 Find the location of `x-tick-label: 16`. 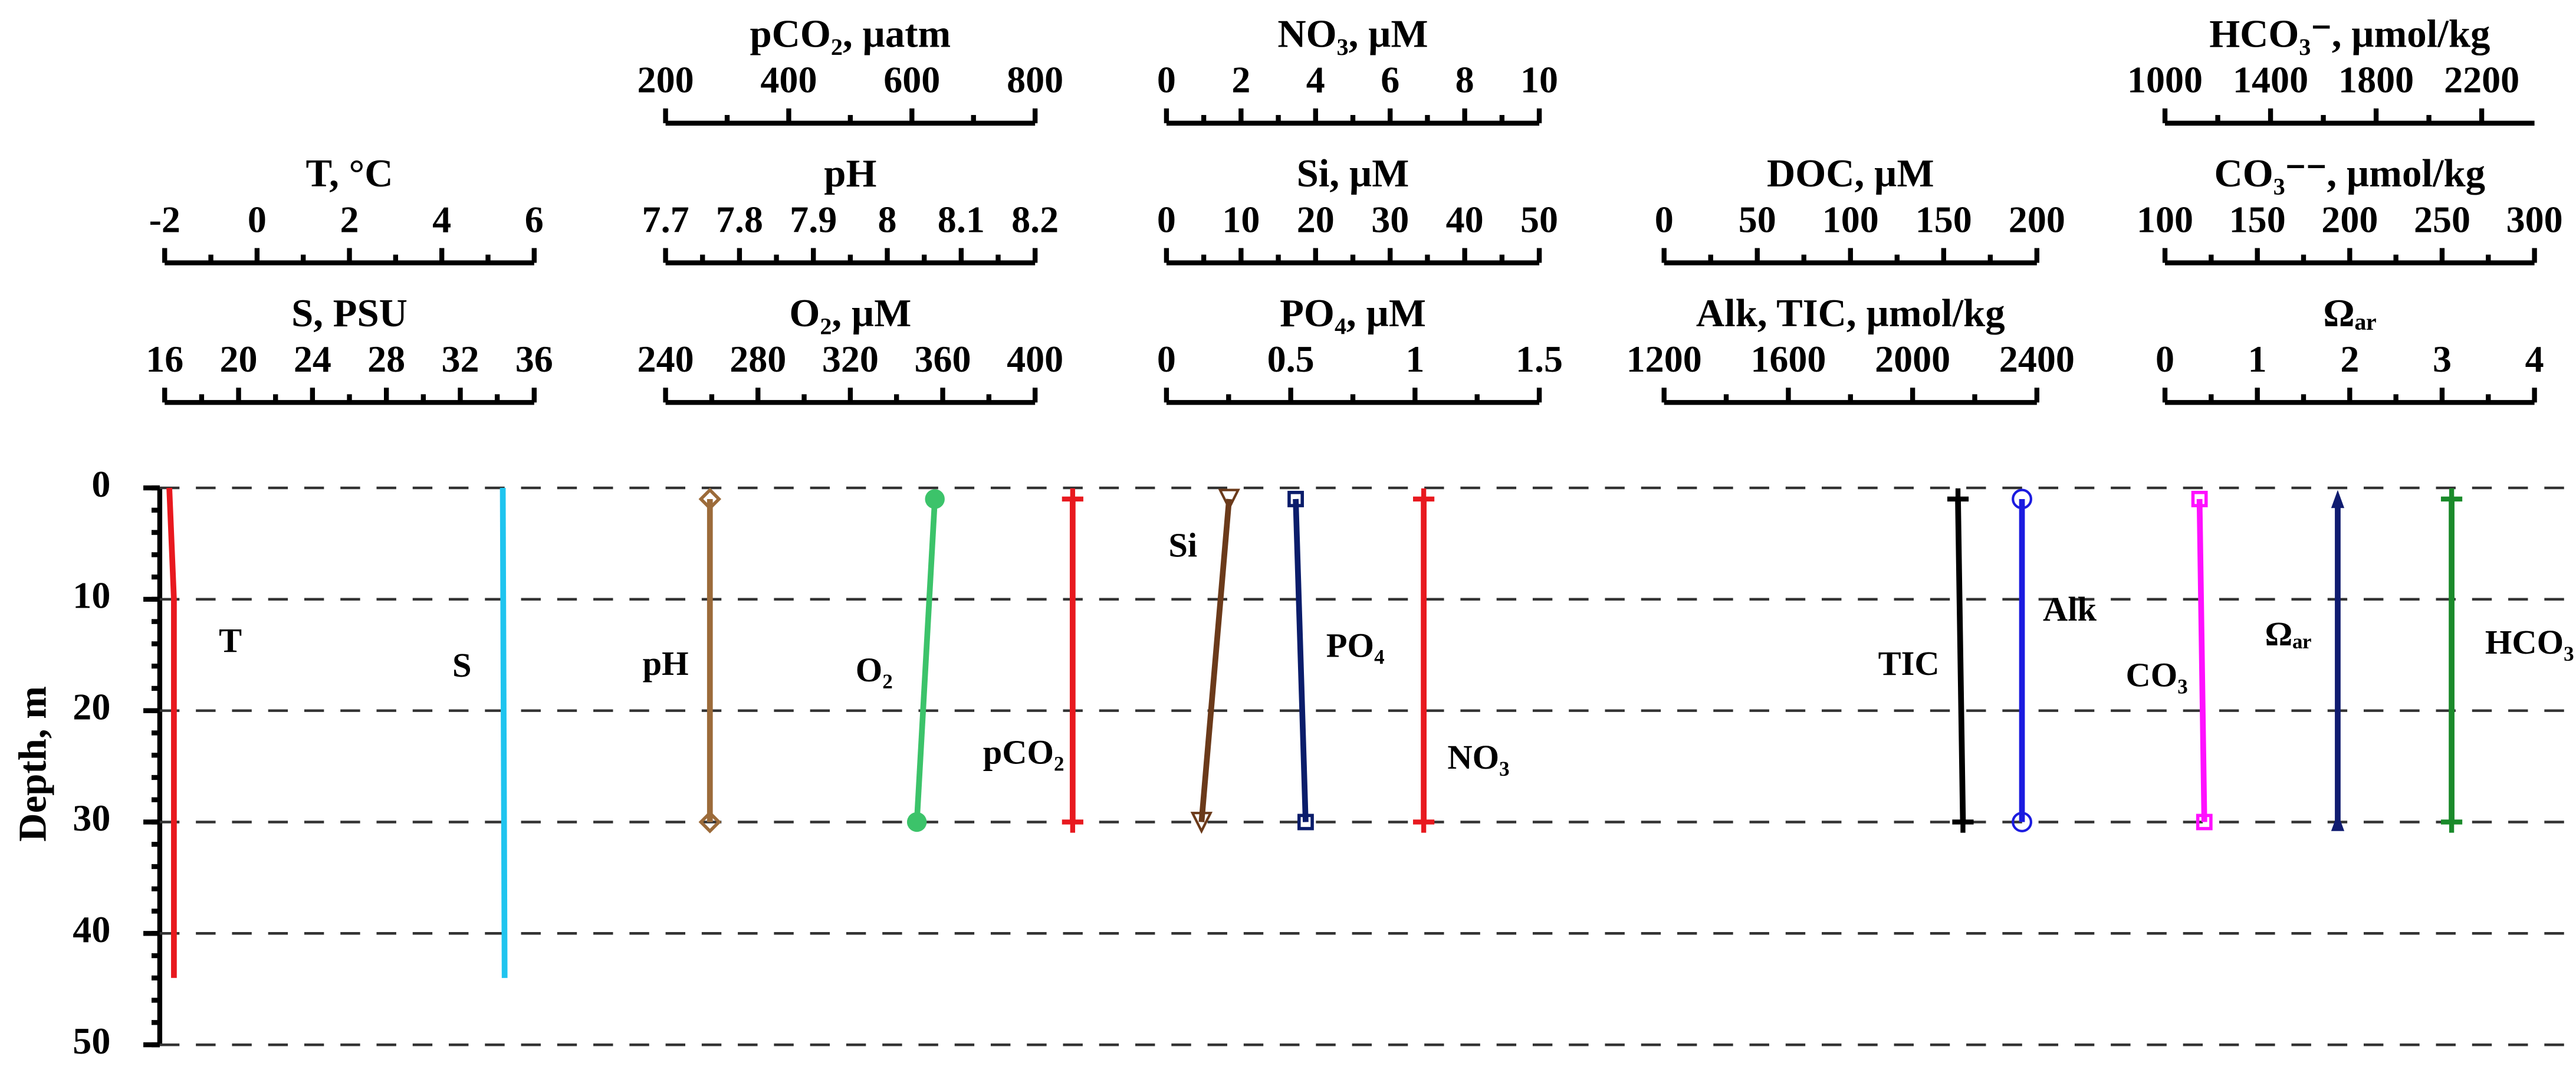

x-tick-label: 16 is located at coordinates (164, 359).